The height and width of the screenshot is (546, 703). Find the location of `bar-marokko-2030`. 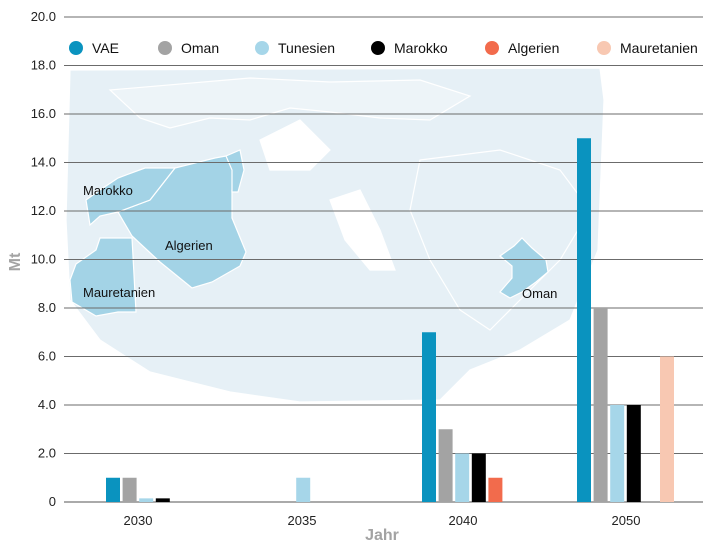

bar-marokko-2030 is located at coordinates (162, 500).